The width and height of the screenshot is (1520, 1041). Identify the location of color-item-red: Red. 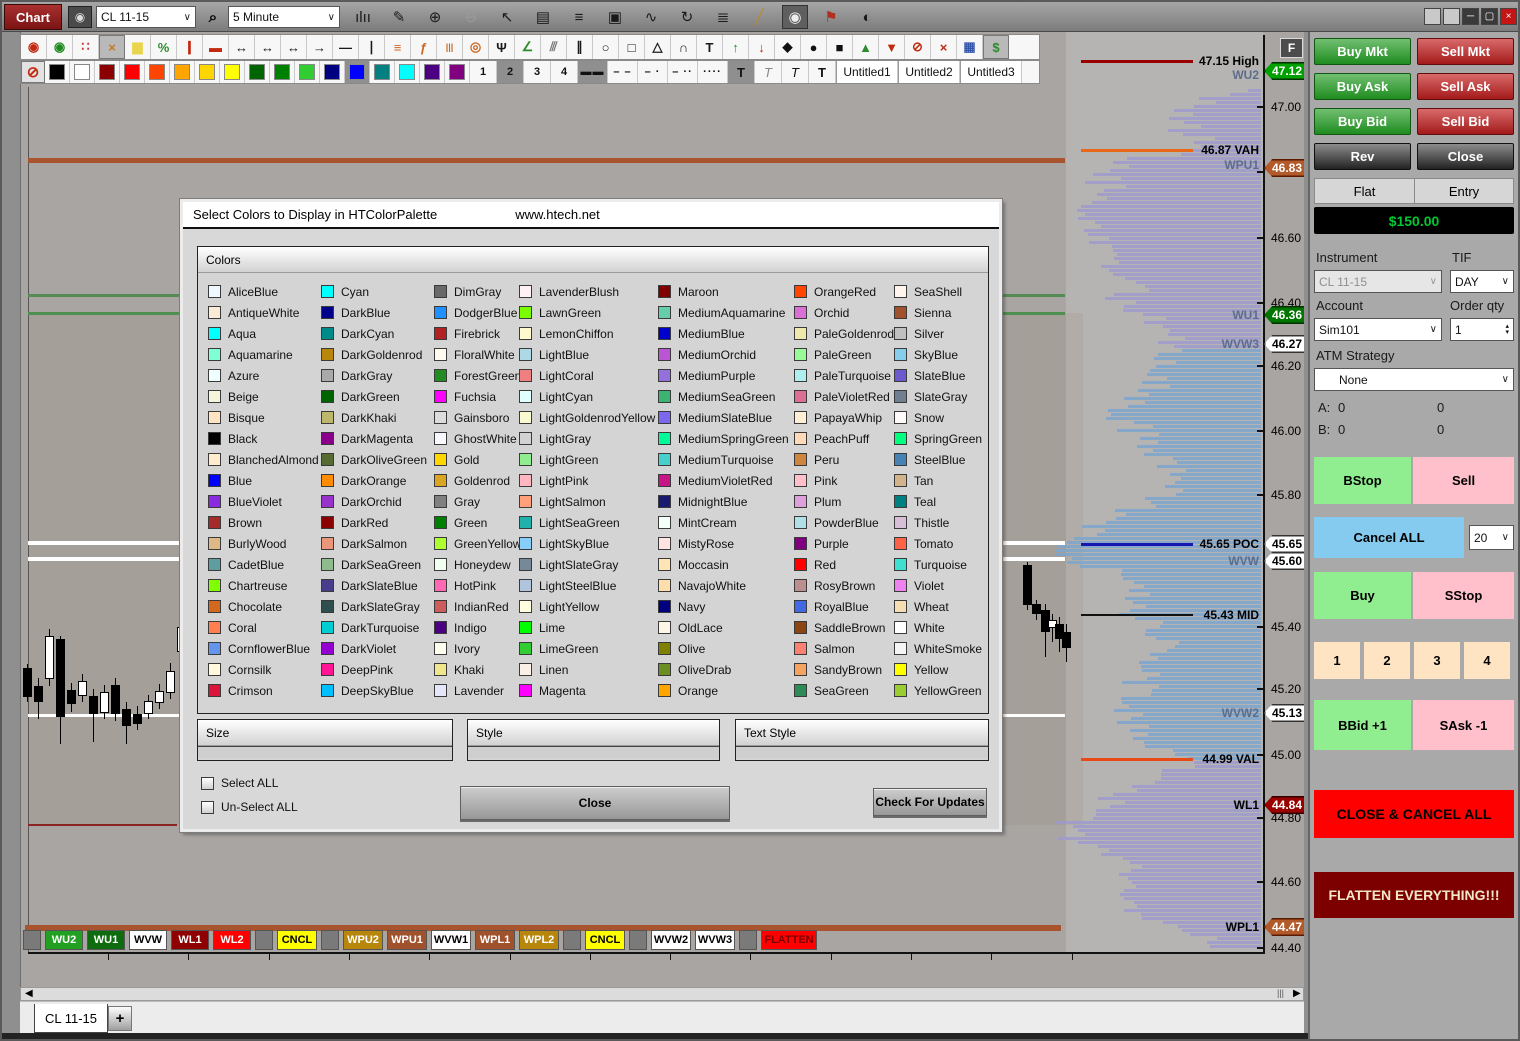
(844, 564).